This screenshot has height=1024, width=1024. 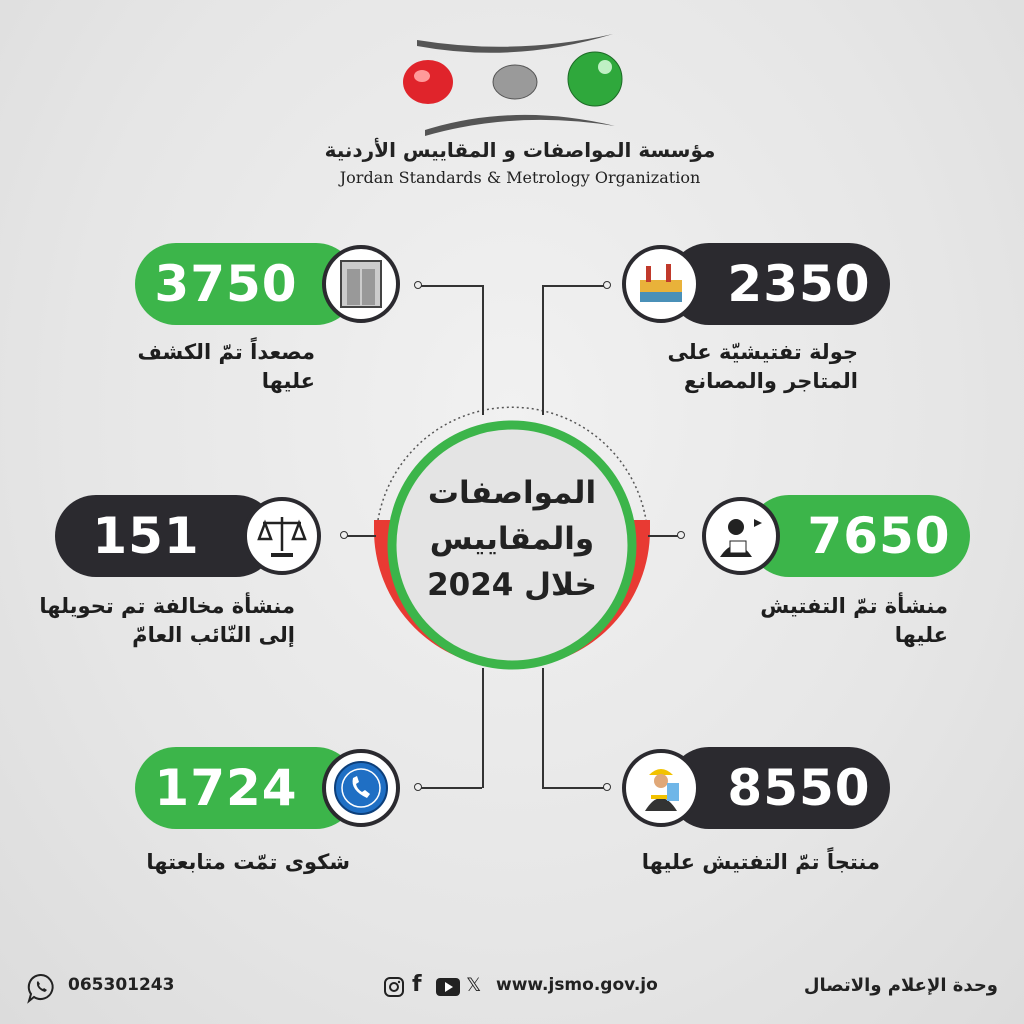 I want to click on whatsapp-icon, so click(x=41, y=988).